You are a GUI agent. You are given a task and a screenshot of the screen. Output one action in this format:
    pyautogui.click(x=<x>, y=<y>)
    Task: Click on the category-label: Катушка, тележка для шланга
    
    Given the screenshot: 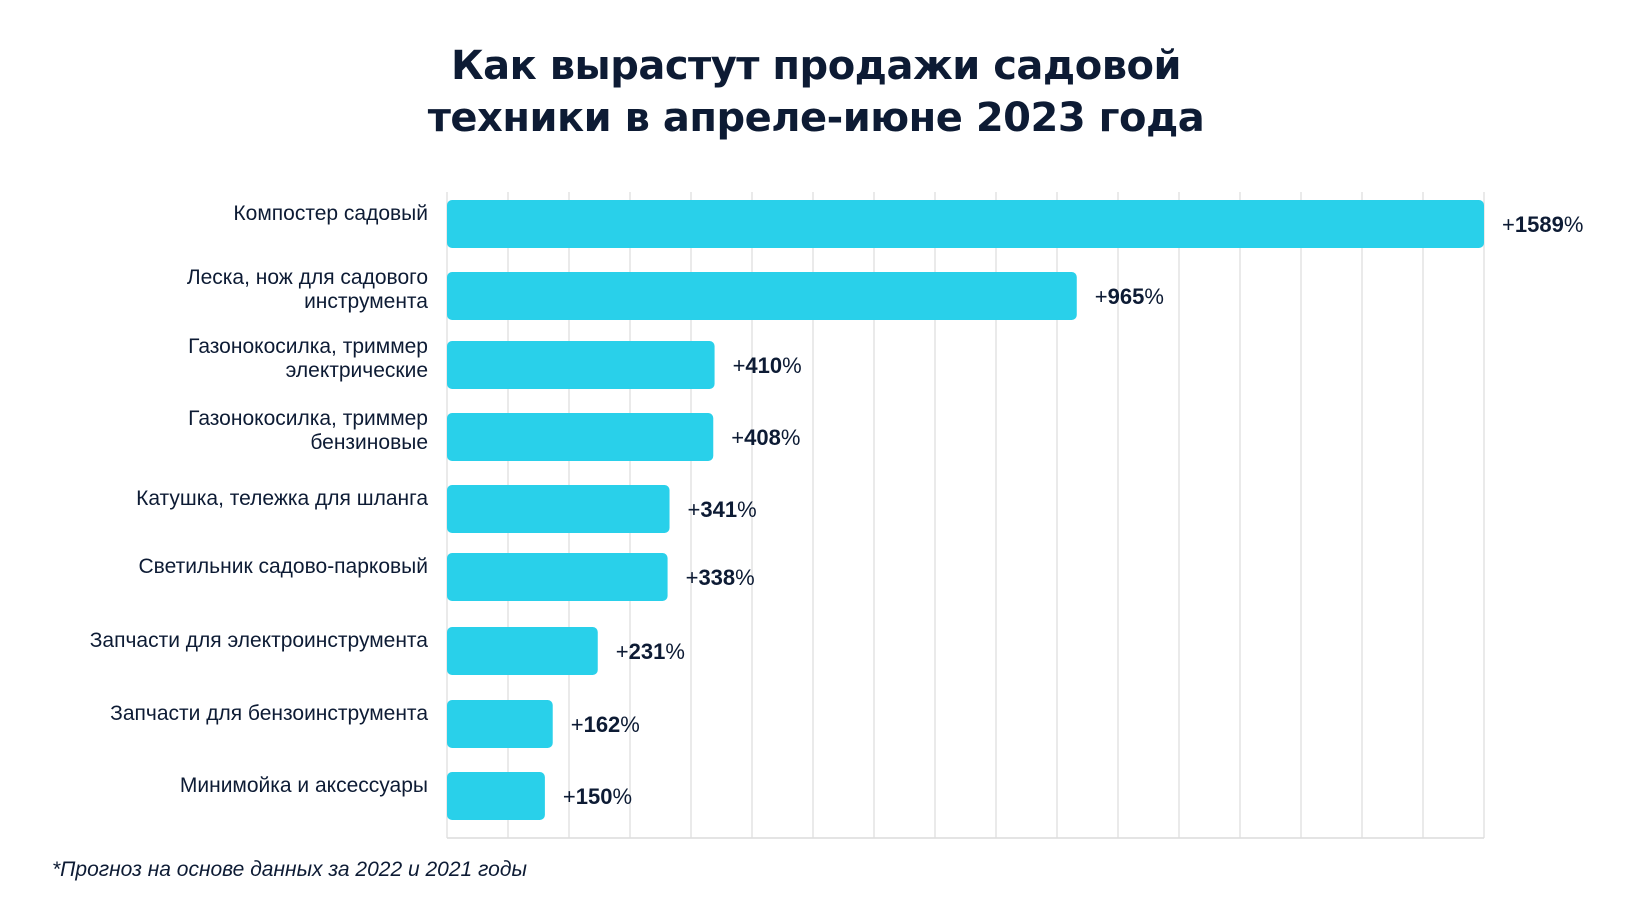 What is the action you would take?
    pyautogui.click(x=282, y=498)
    